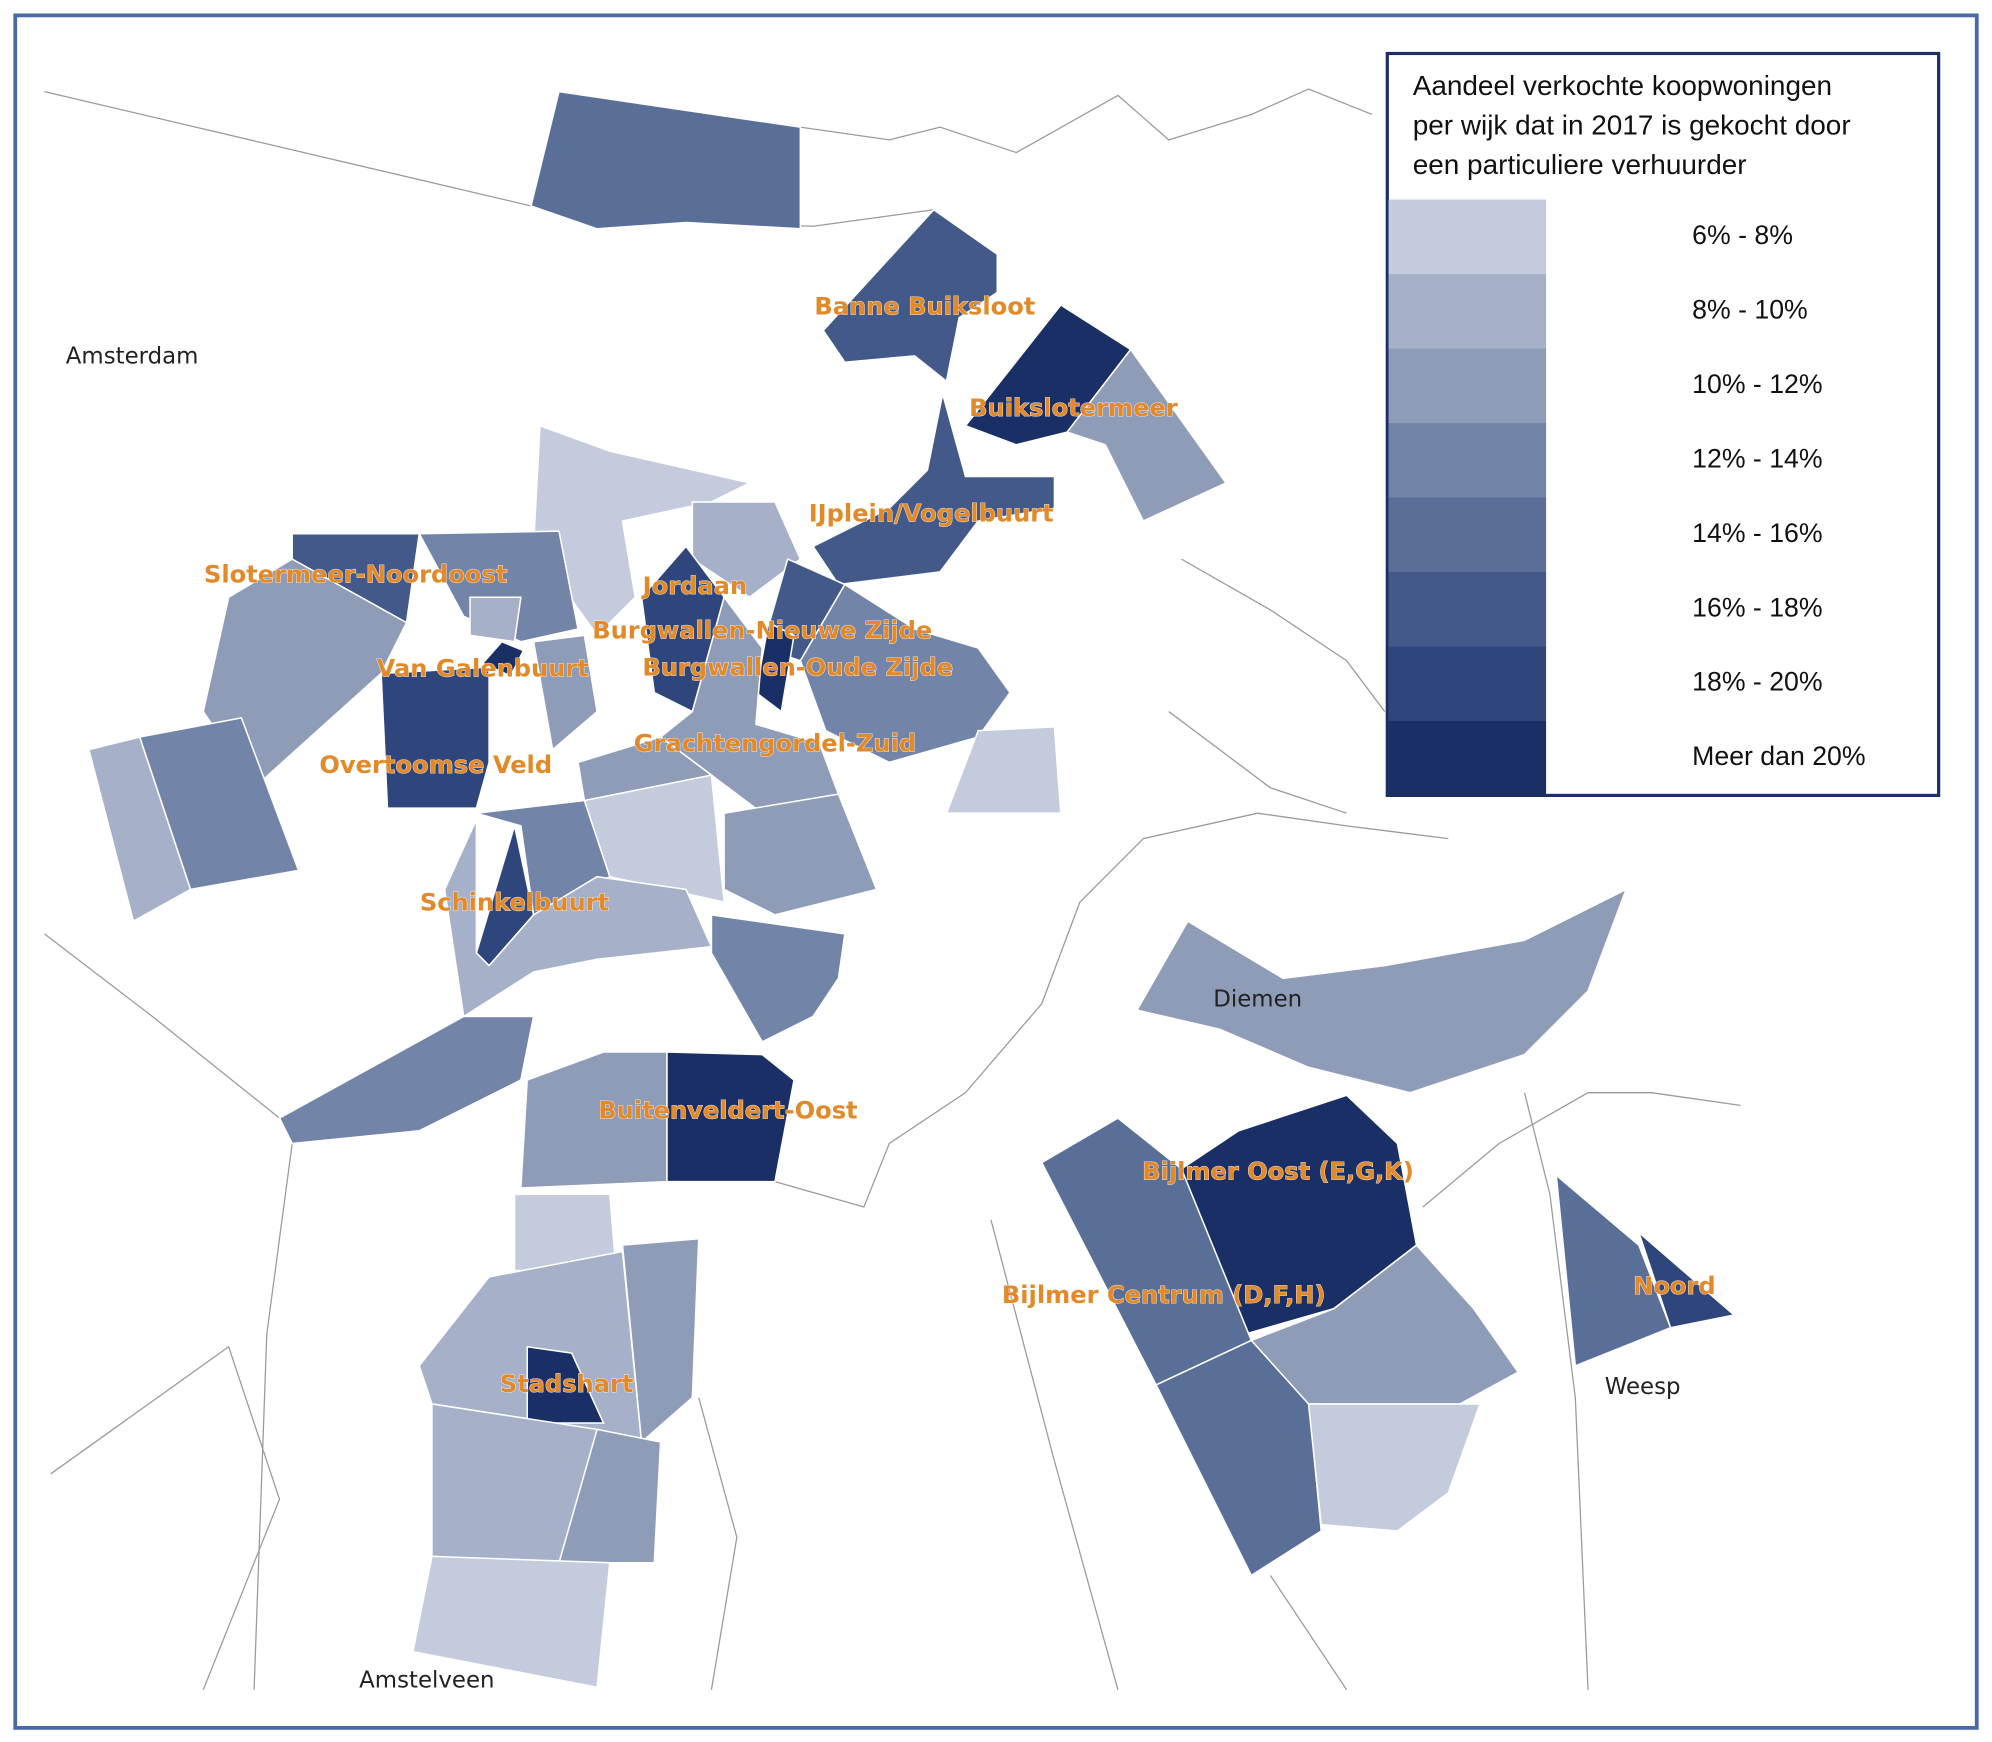 The height and width of the screenshot is (1742, 1992). What do you see at coordinates (1757, 458) in the screenshot?
I see `legend-label: 12% - 14%` at bounding box center [1757, 458].